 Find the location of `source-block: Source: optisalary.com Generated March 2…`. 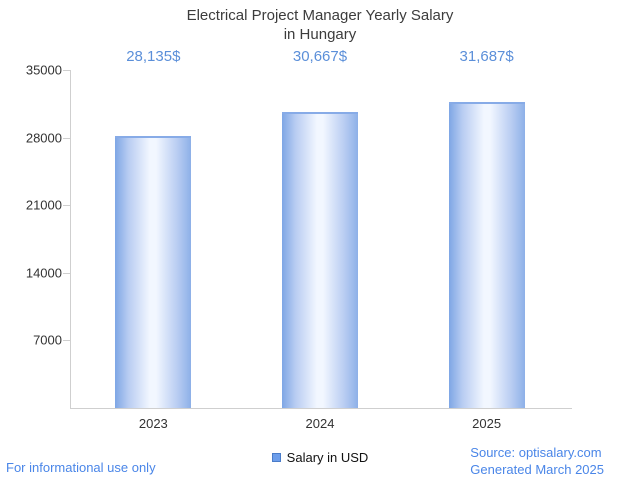

source-block: Source: optisalary.com Generated March 2… is located at coordinates (537, 461).